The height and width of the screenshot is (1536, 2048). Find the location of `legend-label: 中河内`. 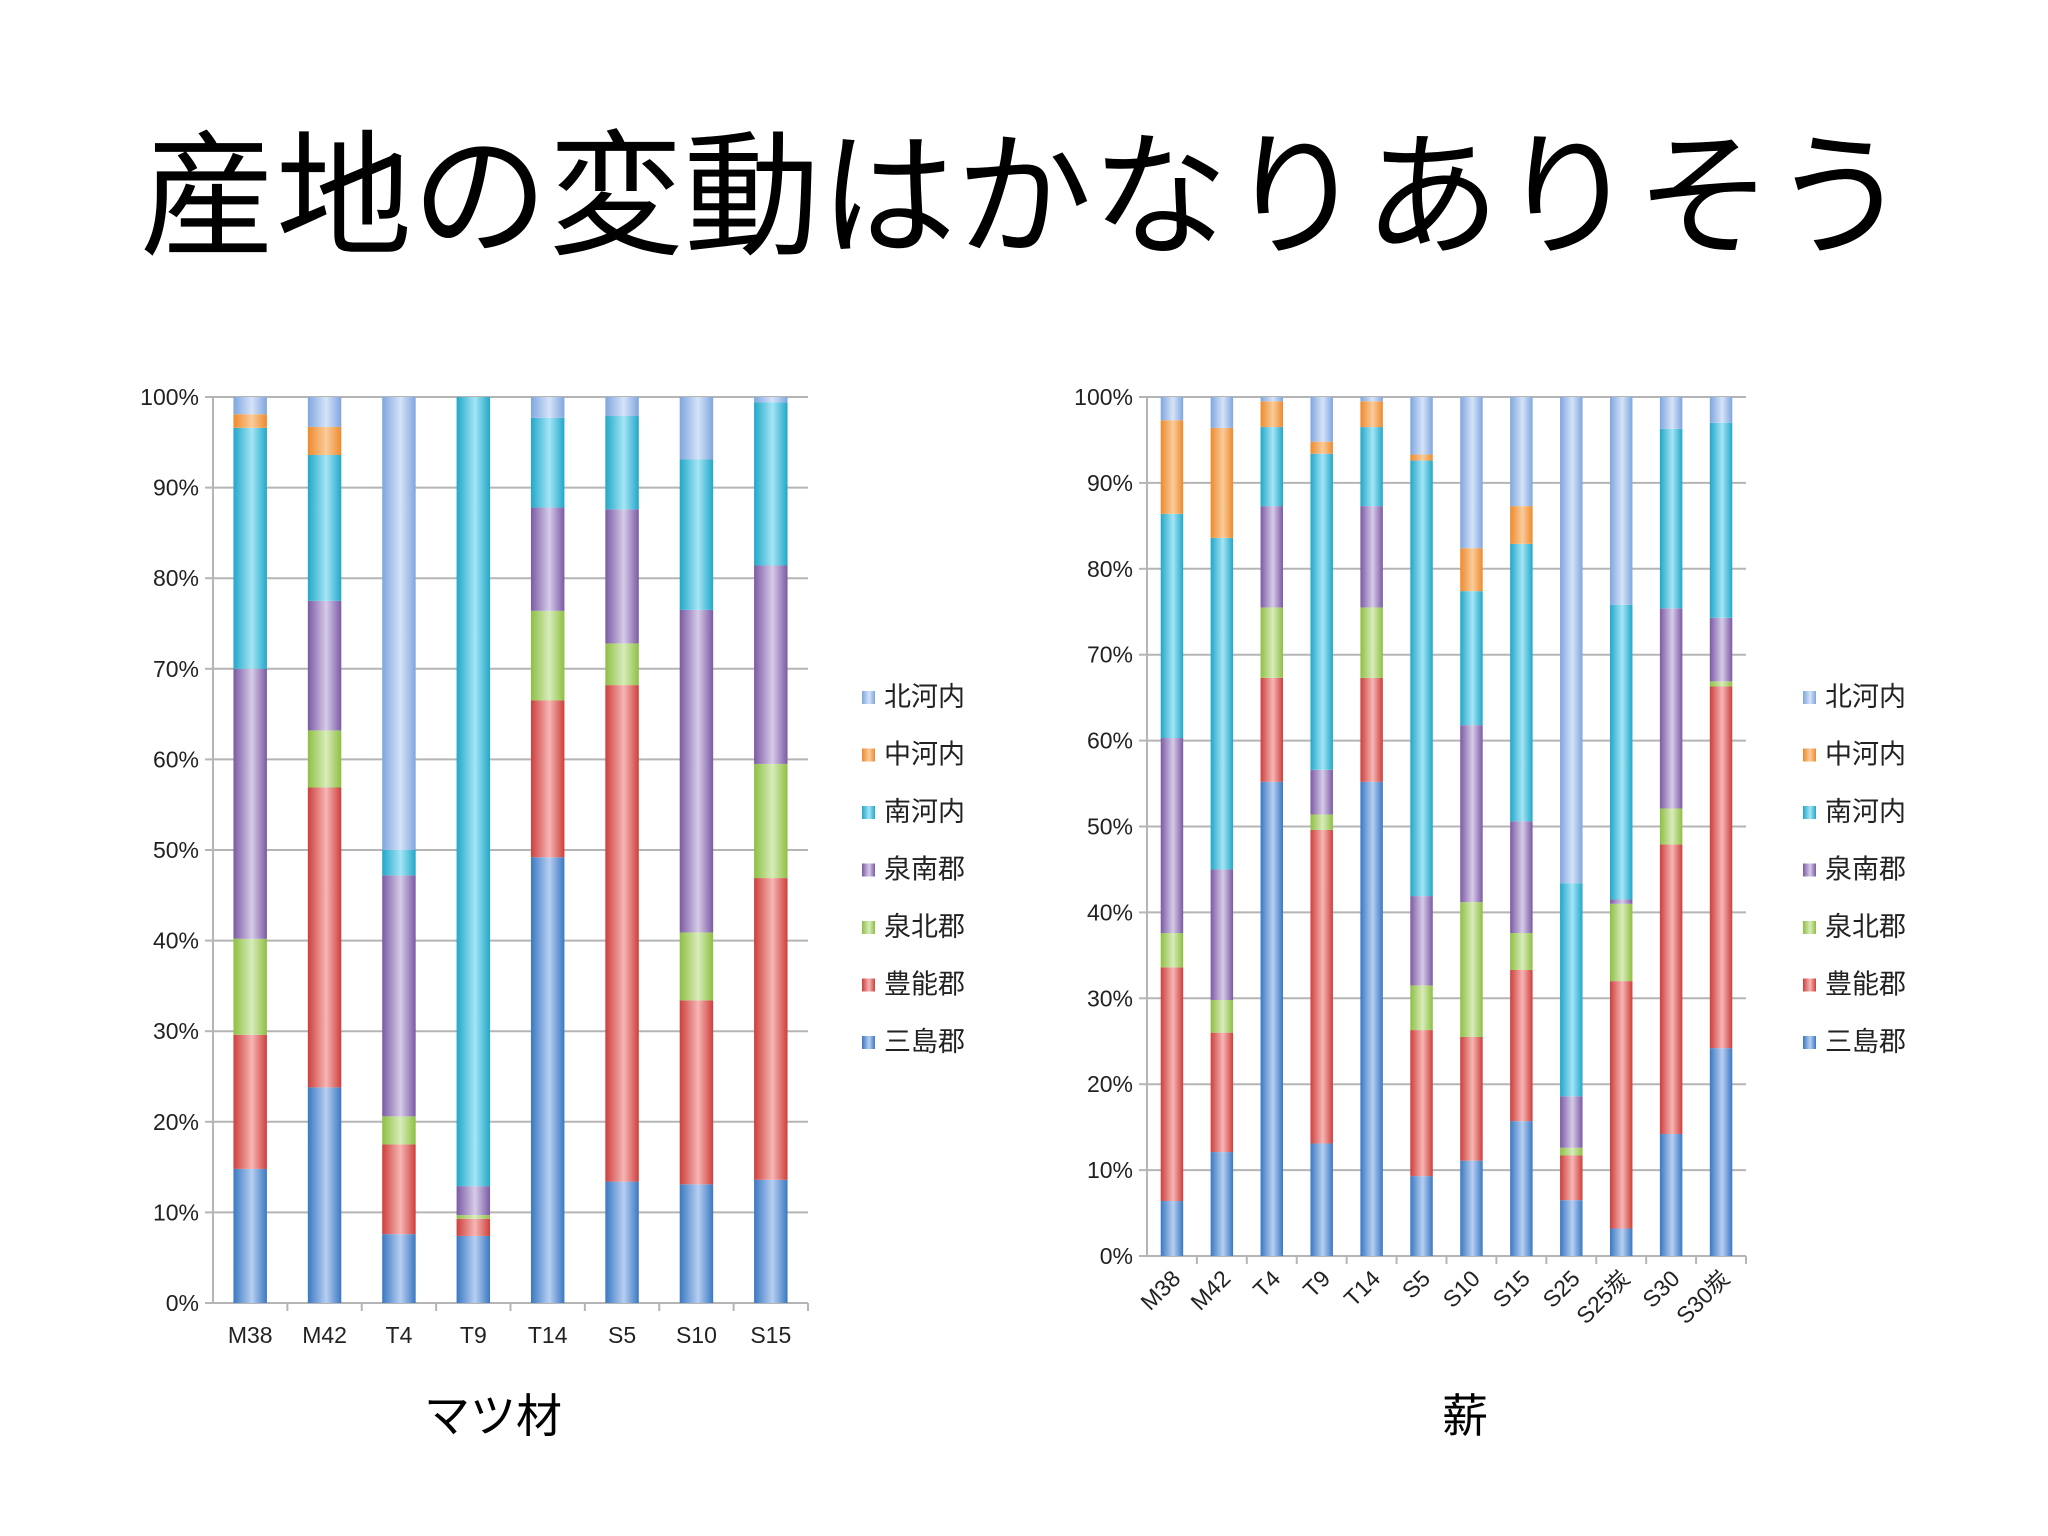

legend-label: 中河内 is located at coordinates (924, 755).